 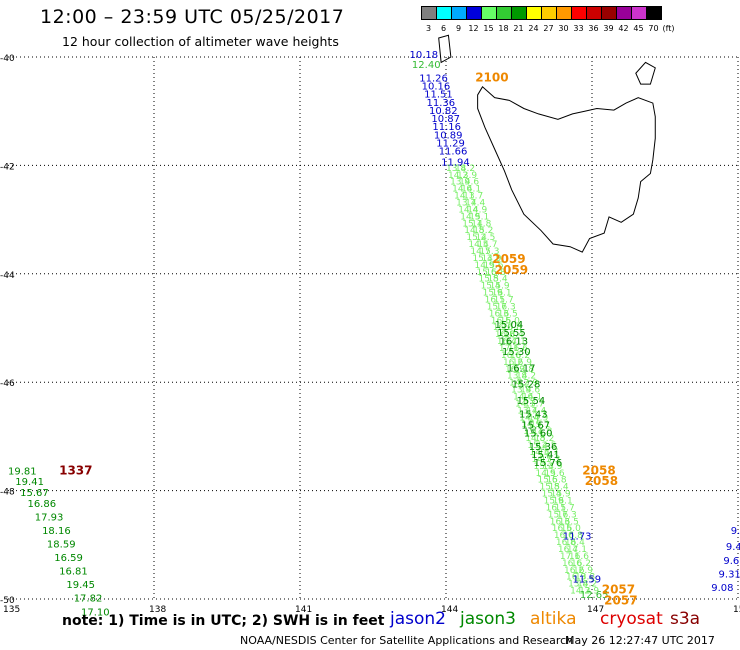 I want to click on legend-label: 12, so click(x=473, y=28).